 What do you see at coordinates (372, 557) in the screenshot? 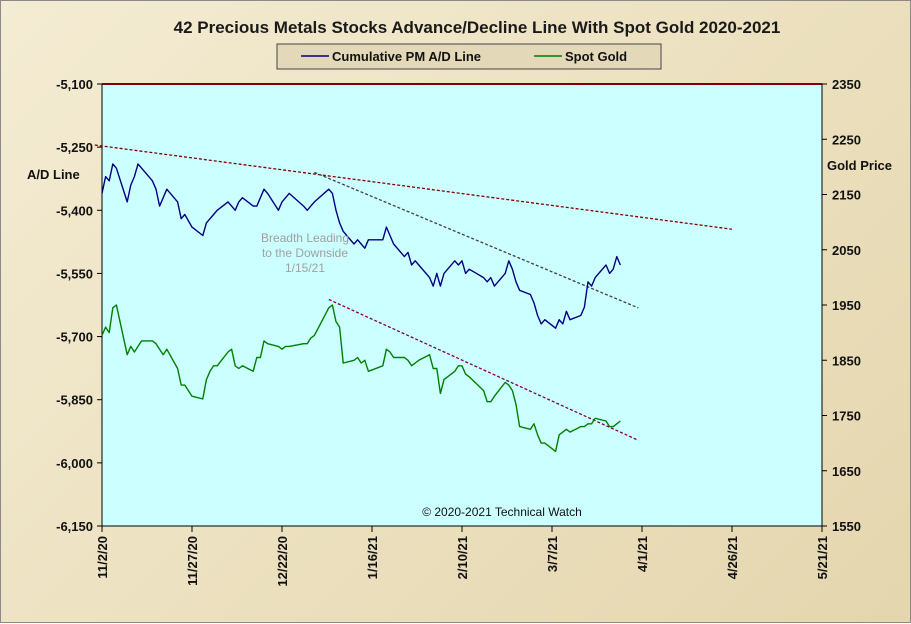
I see `x-tick-label: 1/16/21` at bounding box center [372, 557].